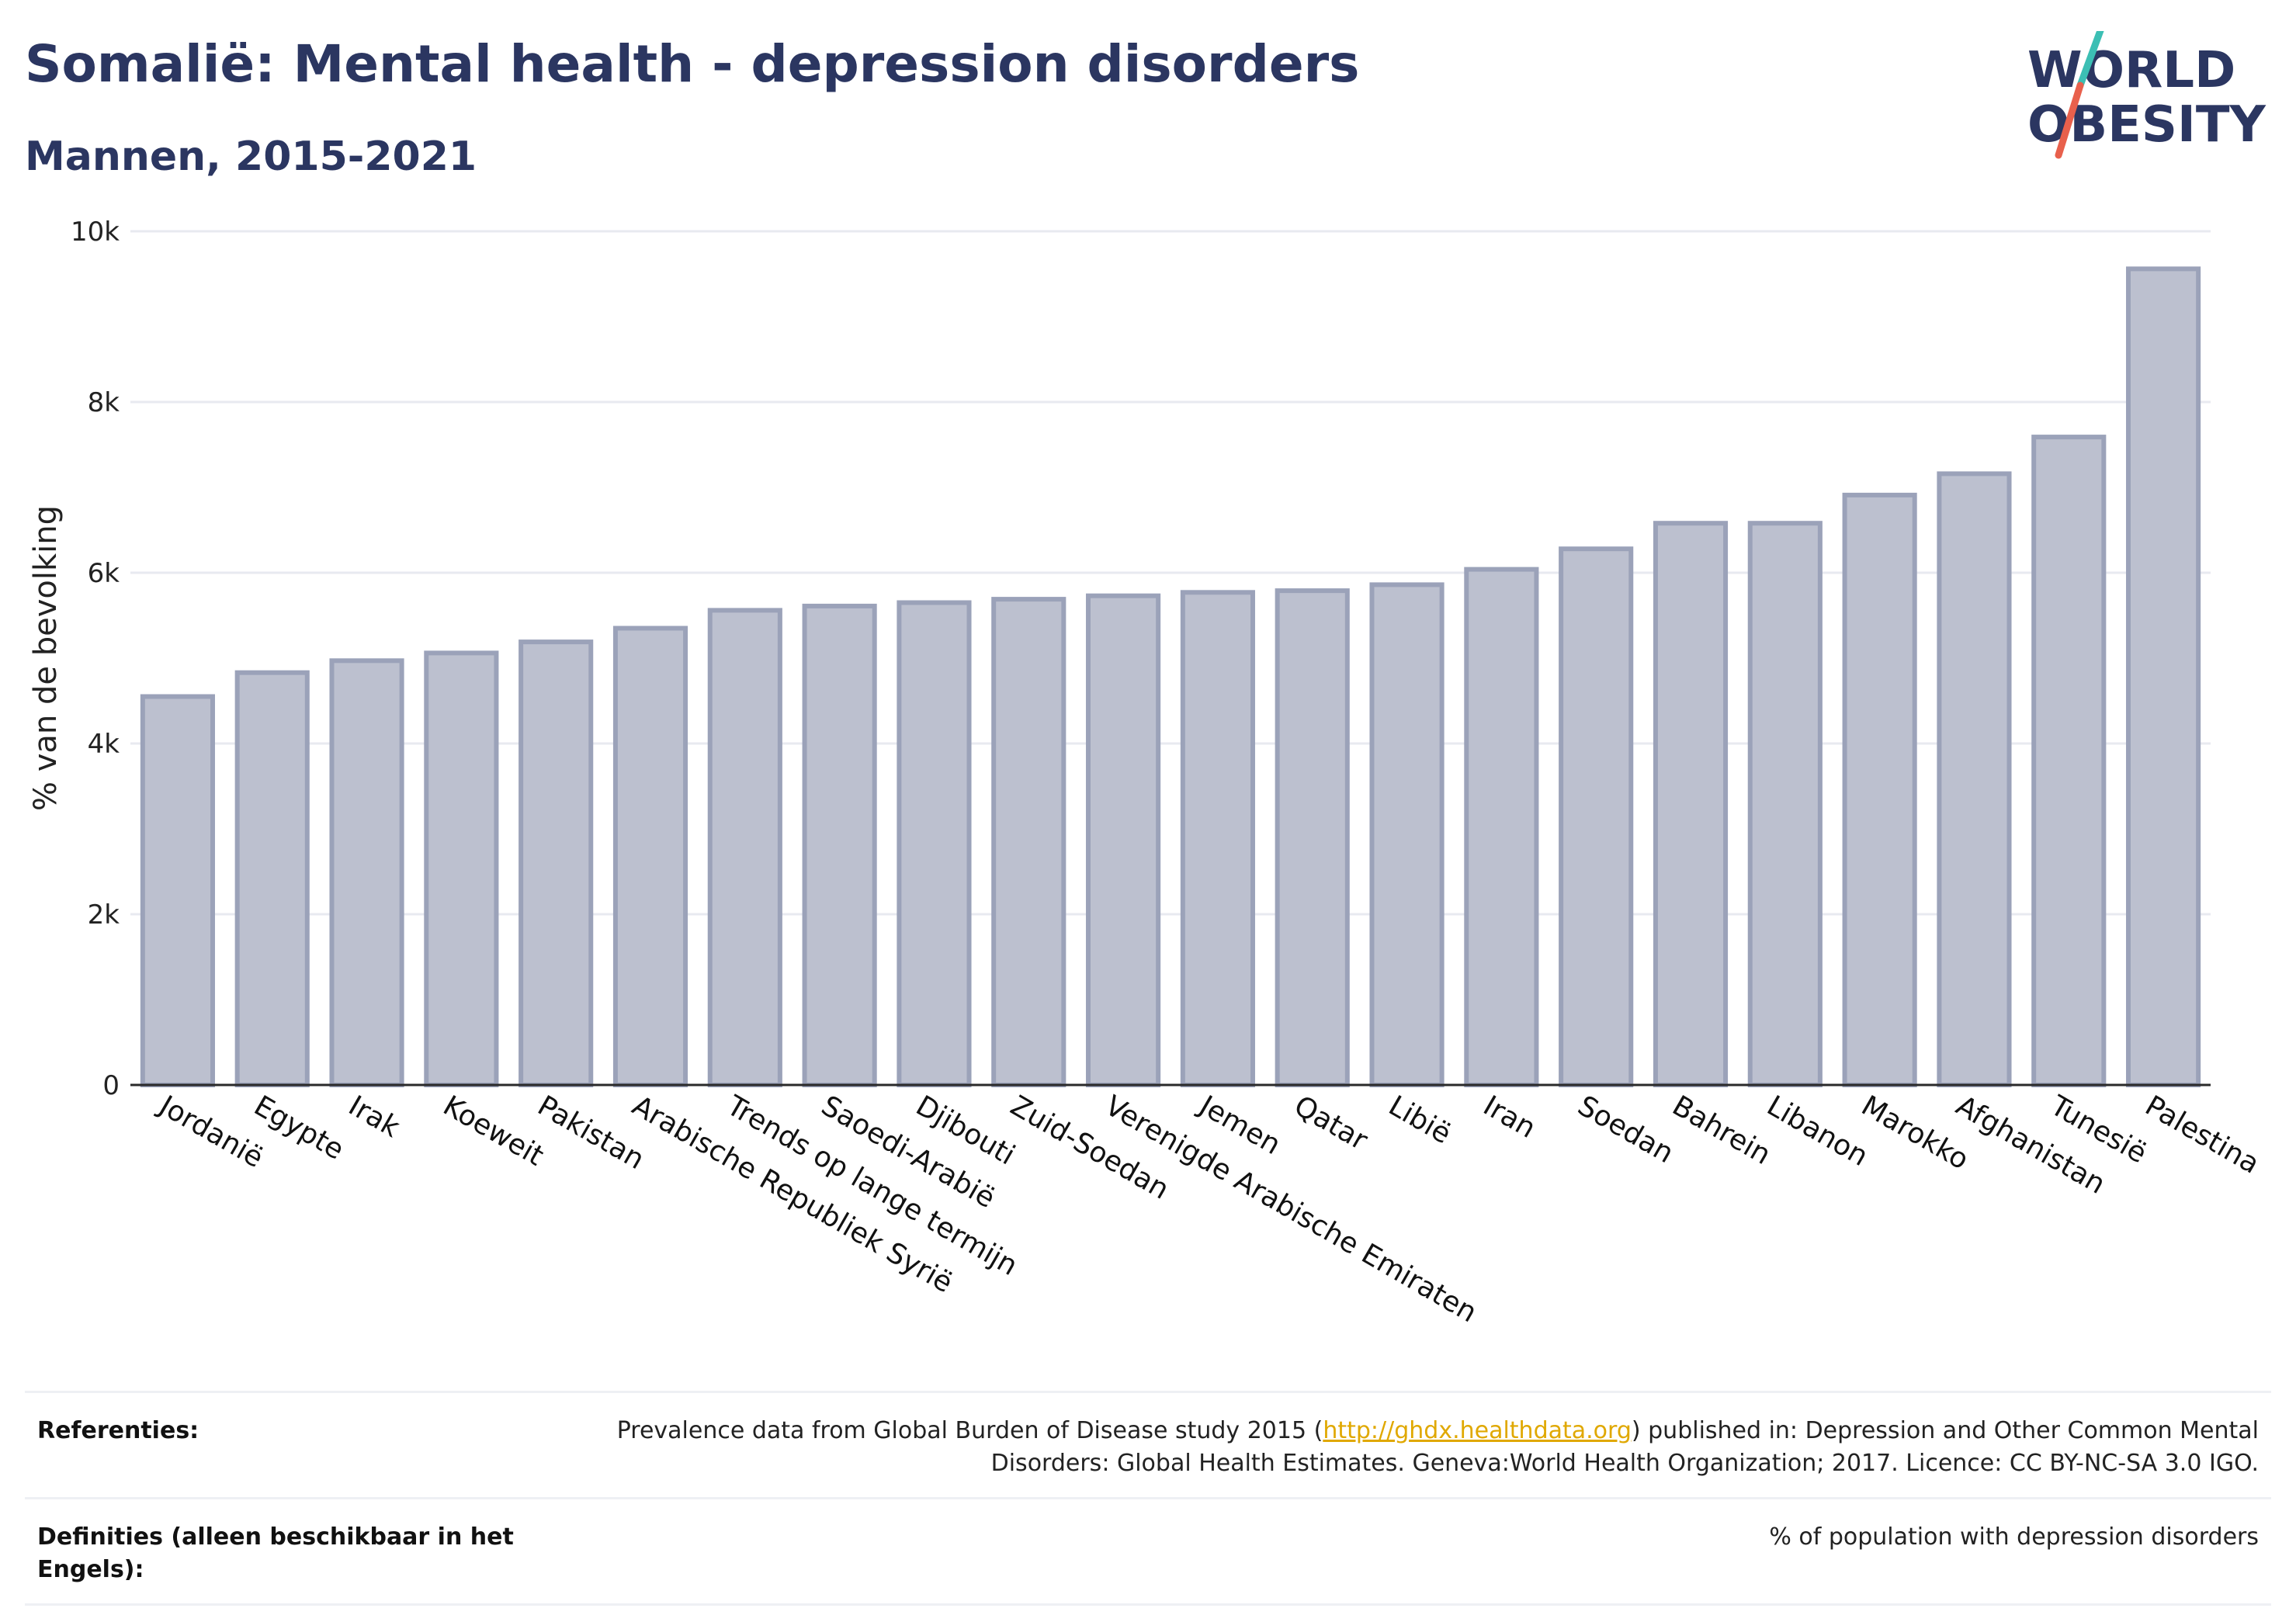 This screenshot has width=2296, height=1622. Describe the element at coordinates (1915, 1133) in the screenshot. I see `x-tick-label: Marokko` at that location.